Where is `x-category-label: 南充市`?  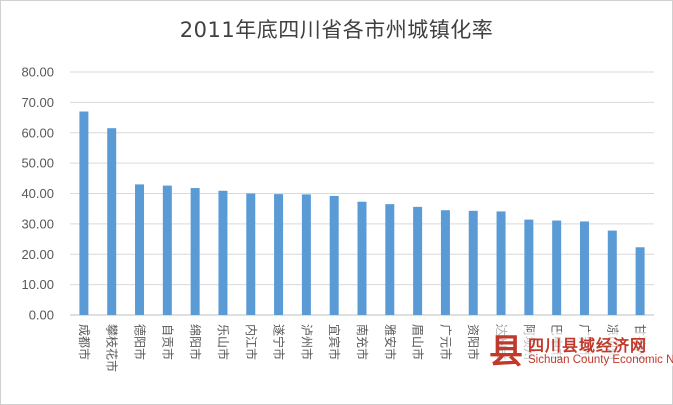
x-category-label: 南充市 is located at coordinates (362, 342).